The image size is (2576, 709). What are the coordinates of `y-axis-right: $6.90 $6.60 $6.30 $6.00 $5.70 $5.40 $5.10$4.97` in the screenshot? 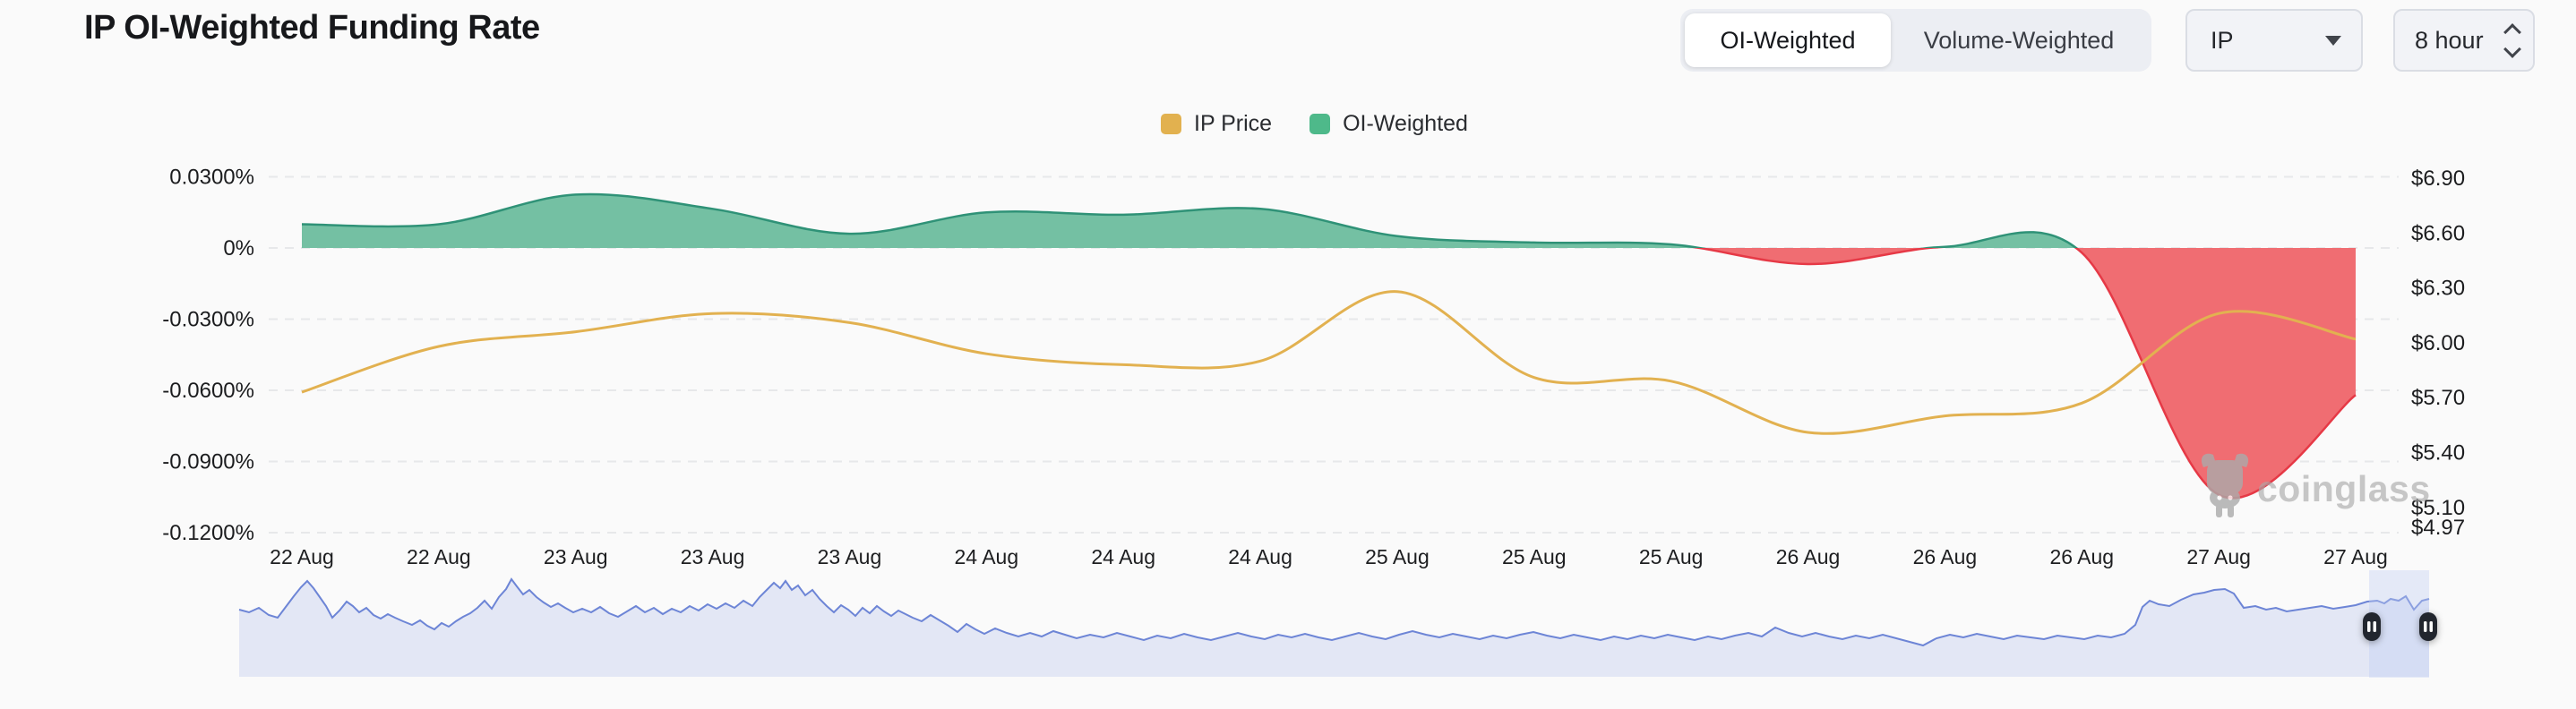 It's located at (2438, 354).